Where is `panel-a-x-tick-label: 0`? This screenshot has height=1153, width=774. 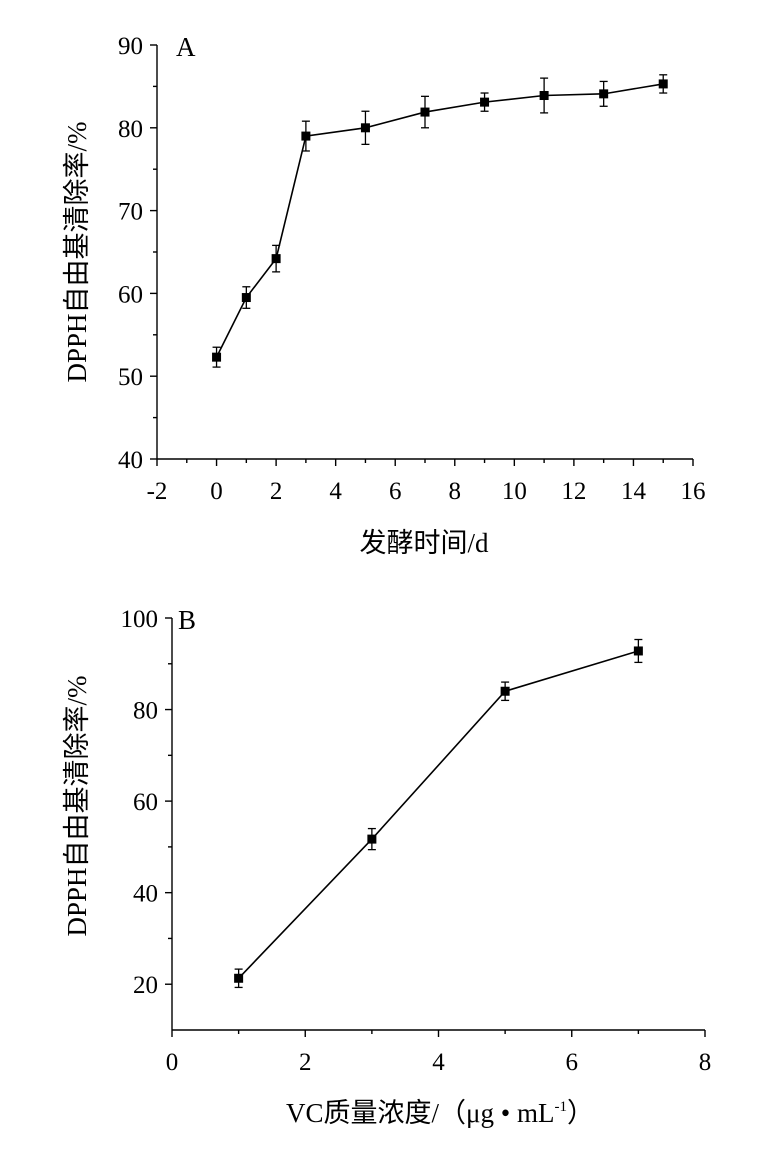
panel-a-x-tick-label: 0 is located at coordinates (216, 491).